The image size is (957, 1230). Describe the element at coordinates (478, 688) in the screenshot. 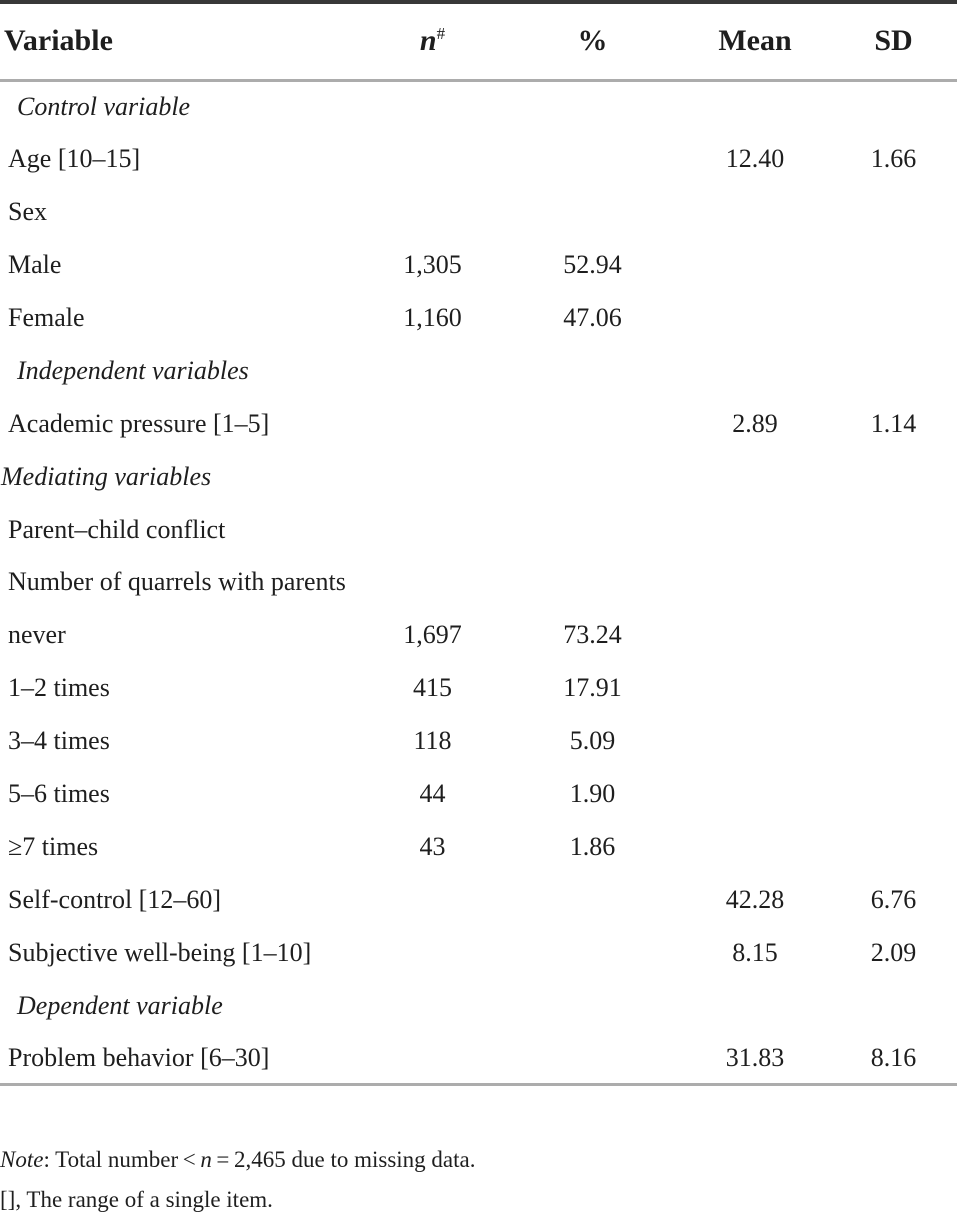

I see `table-row: 1–2 times 415 17.91` at that location.